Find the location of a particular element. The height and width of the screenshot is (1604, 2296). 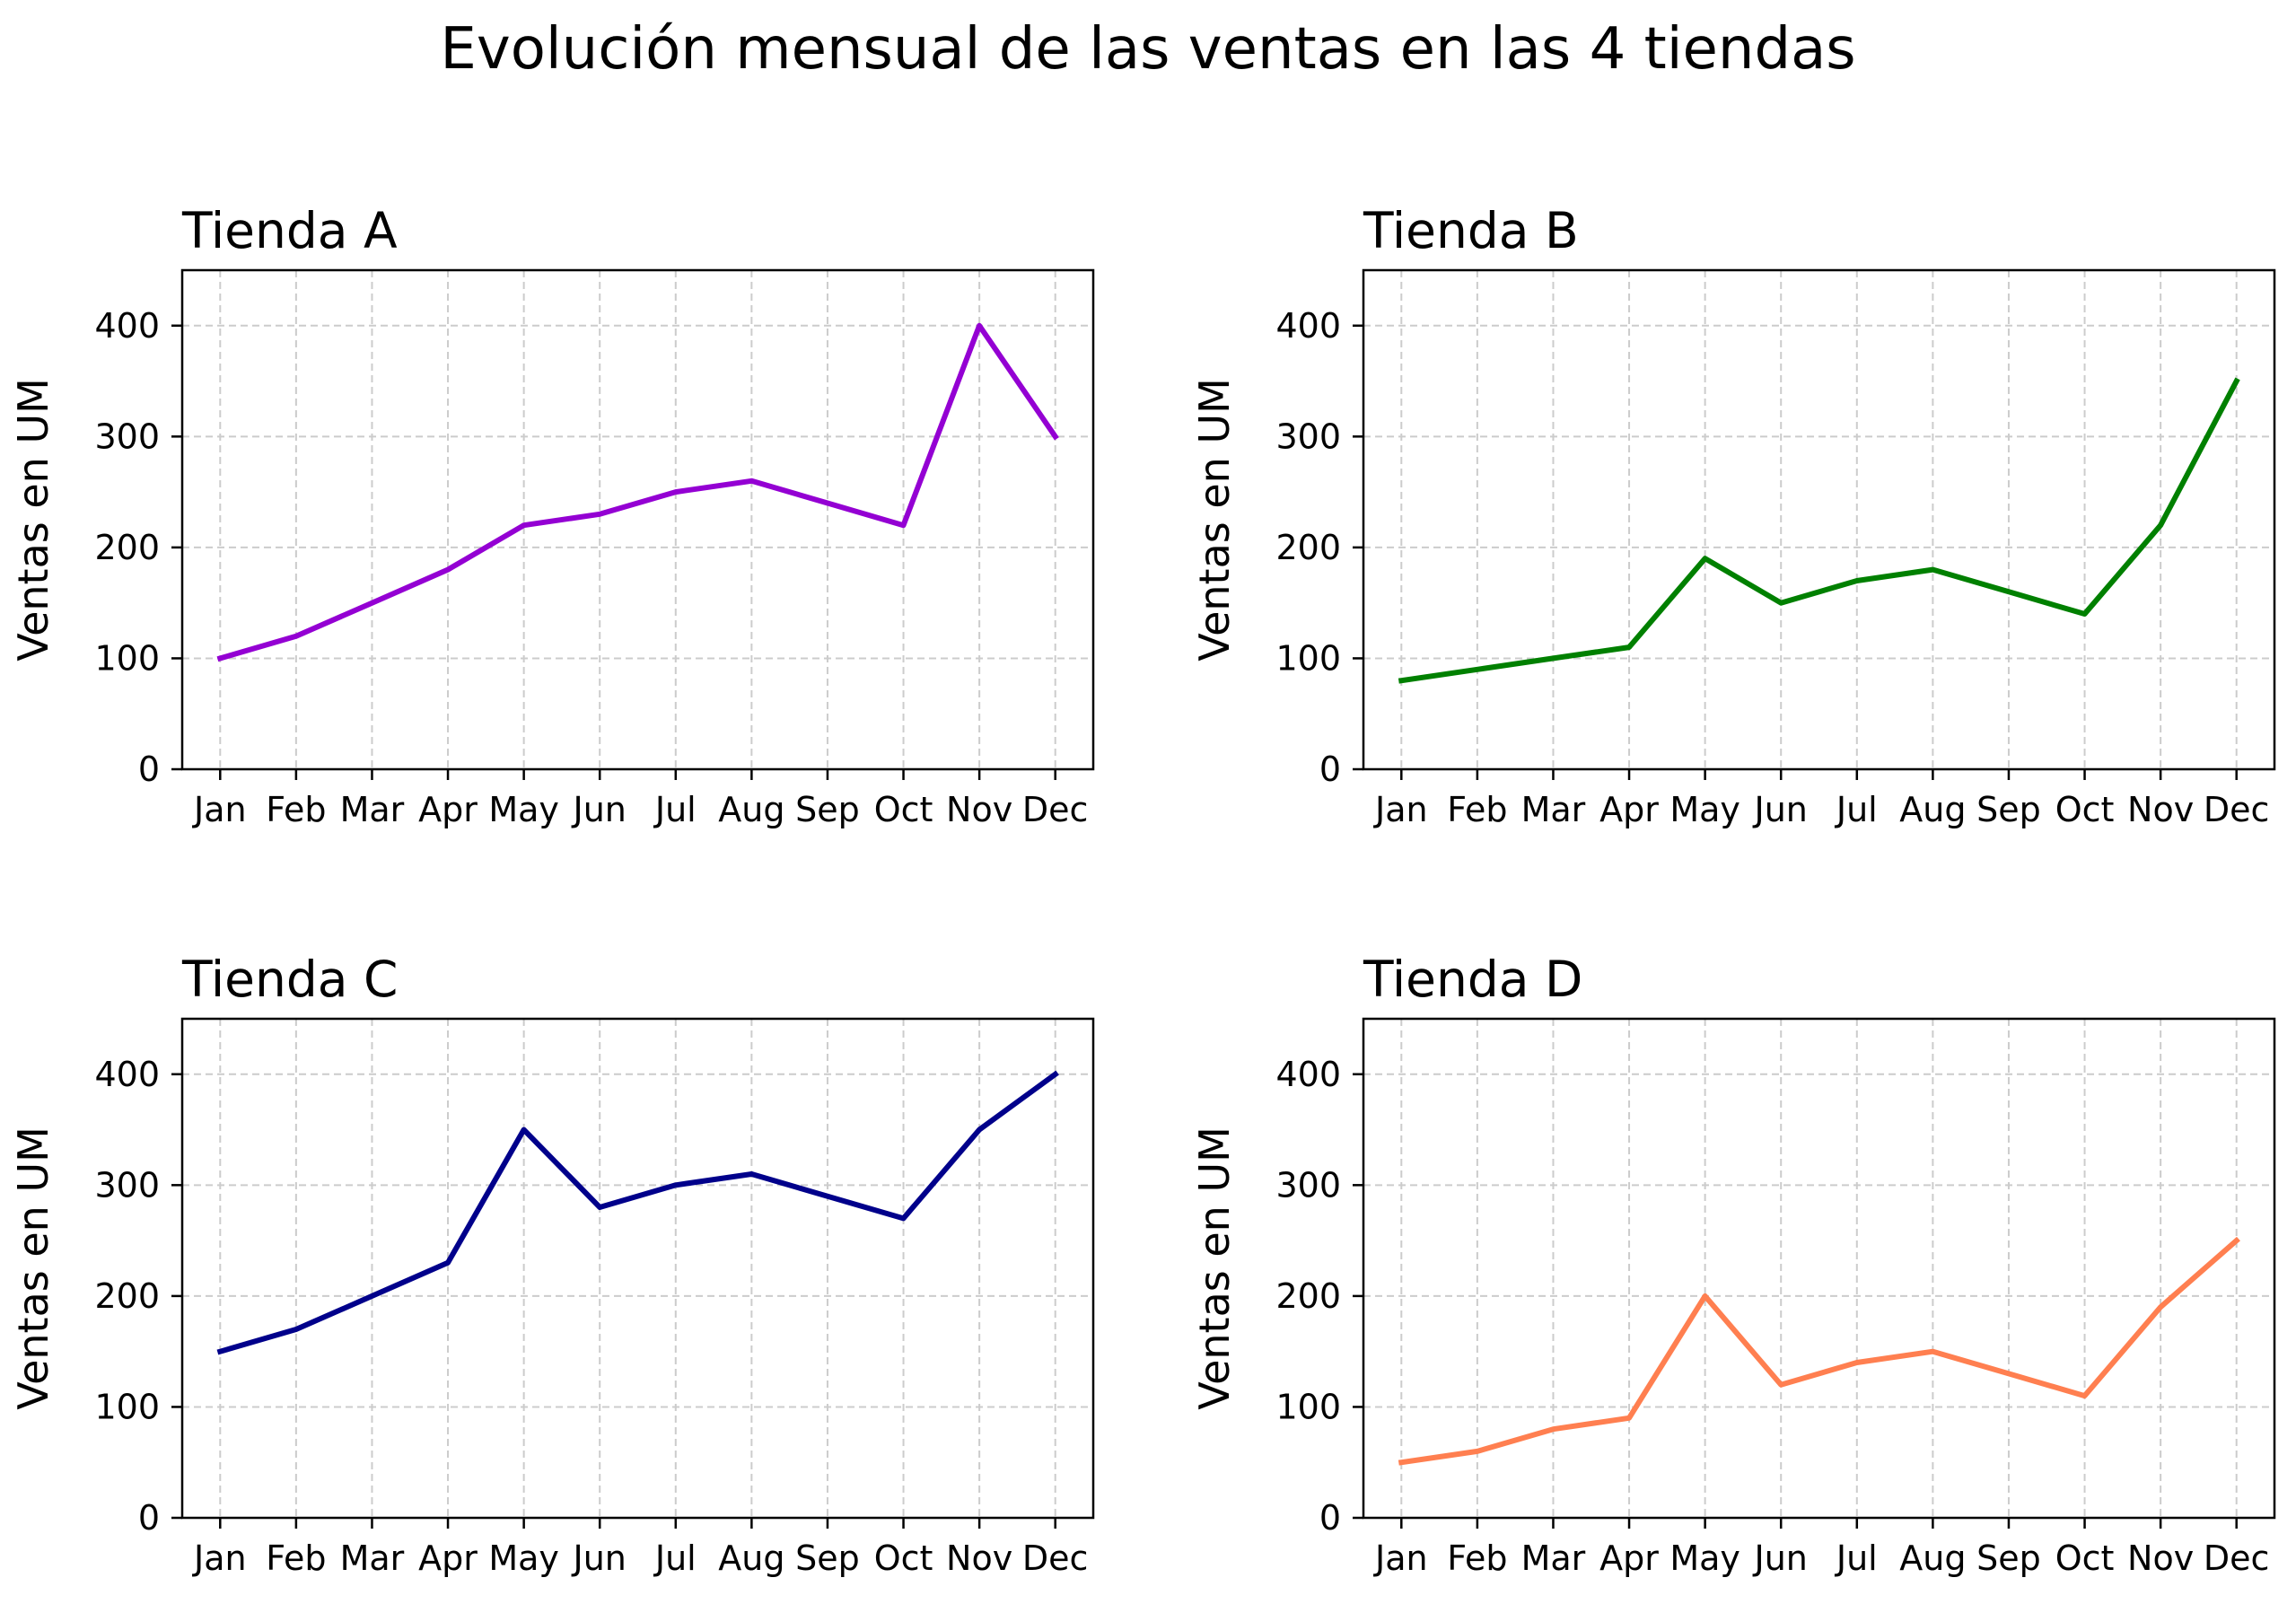

subplot-title: Tienda D is located at coordinates (1472, 979).